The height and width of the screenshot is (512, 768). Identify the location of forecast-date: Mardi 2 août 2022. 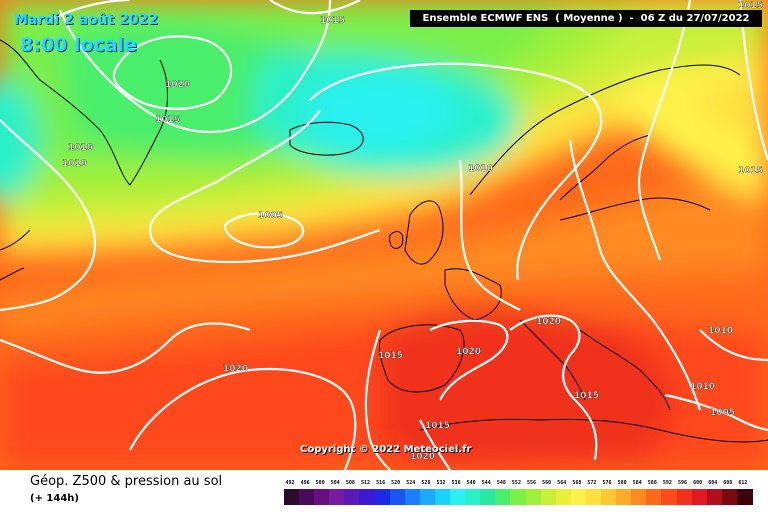
(86, 20).